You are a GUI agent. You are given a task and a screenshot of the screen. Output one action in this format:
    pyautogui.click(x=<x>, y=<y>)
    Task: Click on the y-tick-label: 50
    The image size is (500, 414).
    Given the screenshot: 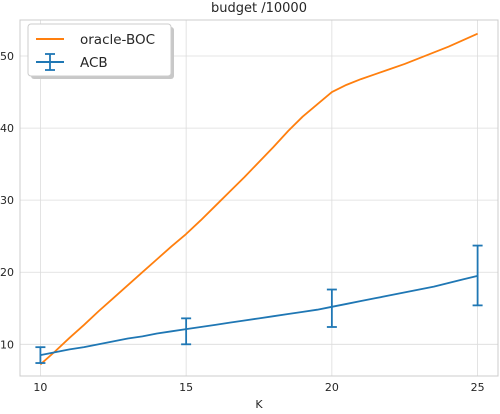 What is the action you would take?
    pyautogui.click(x=7, y=56)
    